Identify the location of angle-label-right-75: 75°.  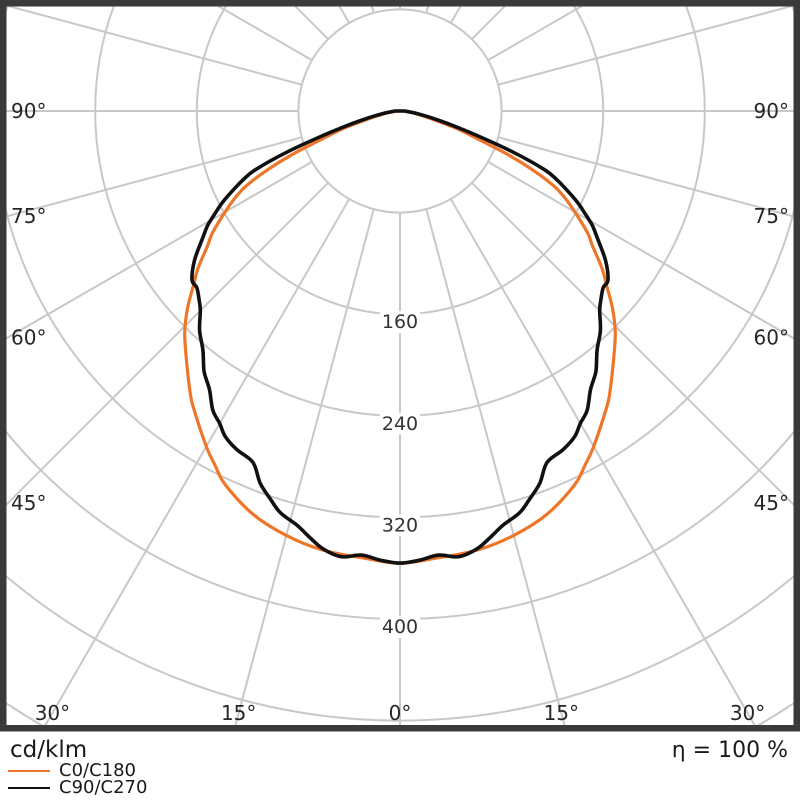
(771, 216).